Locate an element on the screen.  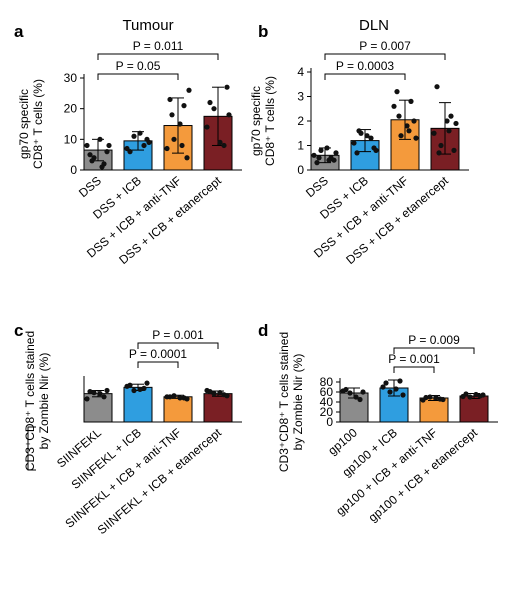
y-tick-label: 1 is located at coordinates (300, 146).